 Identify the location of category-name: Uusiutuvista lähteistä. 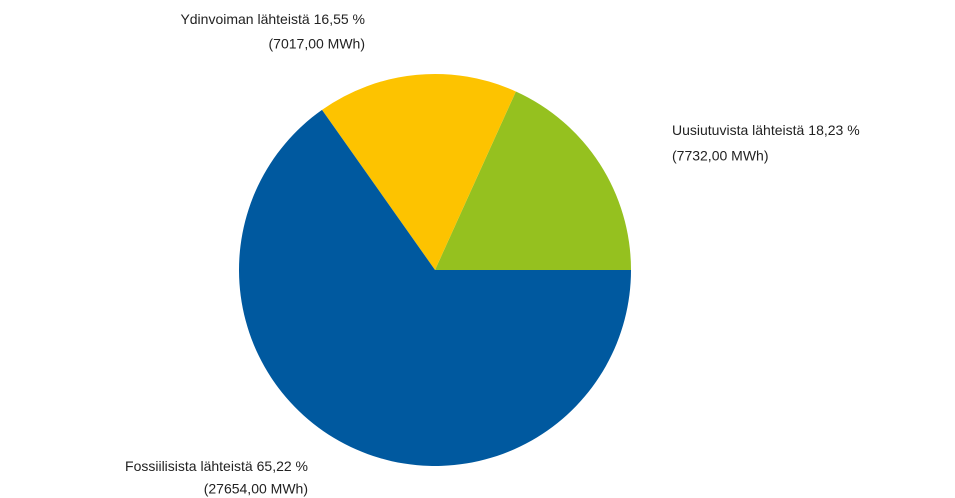
(738, 130).